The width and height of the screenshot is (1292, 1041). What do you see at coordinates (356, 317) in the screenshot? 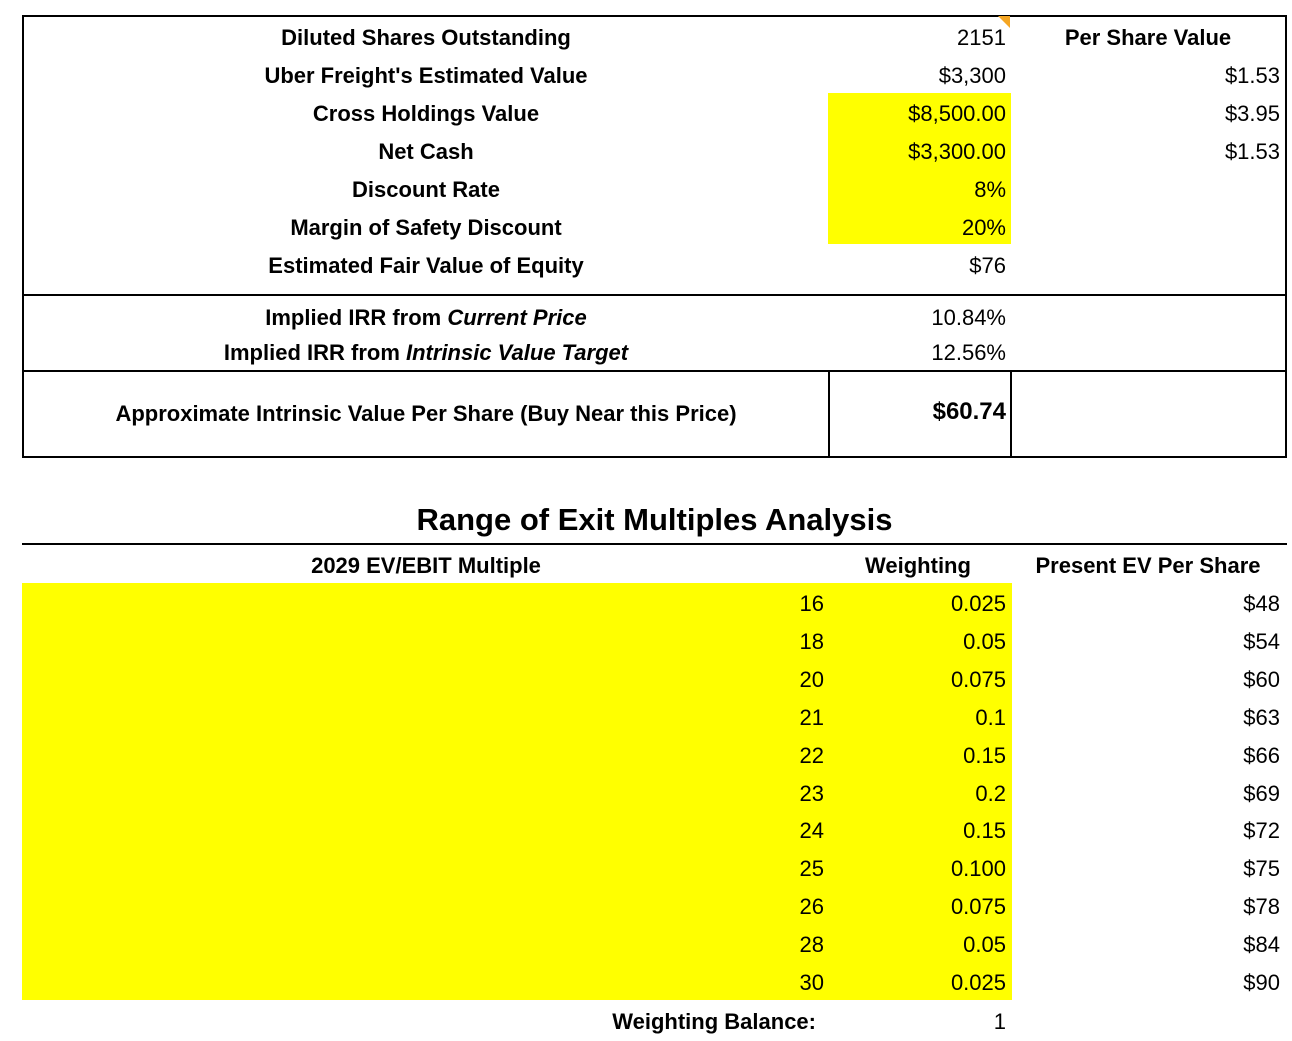
I see `irr-current-prefix: Implied IRR from` at bounding box center [356, 317].